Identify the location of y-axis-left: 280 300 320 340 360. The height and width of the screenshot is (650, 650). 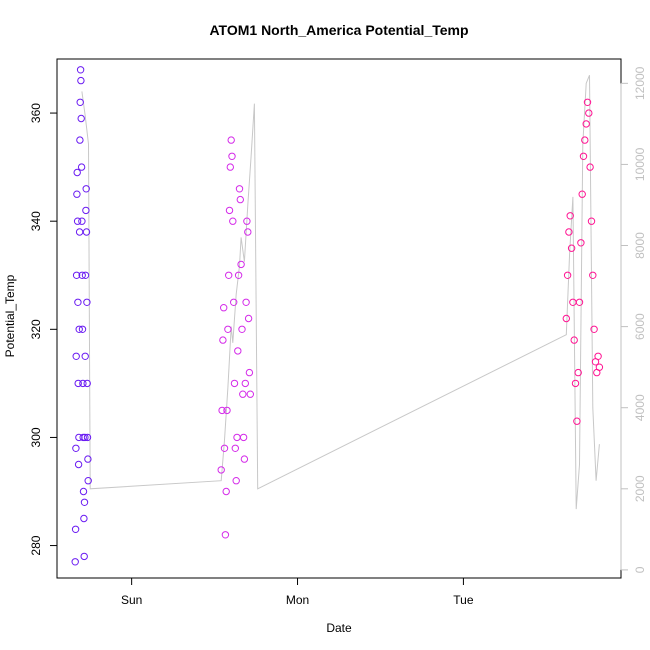
(43, 329).